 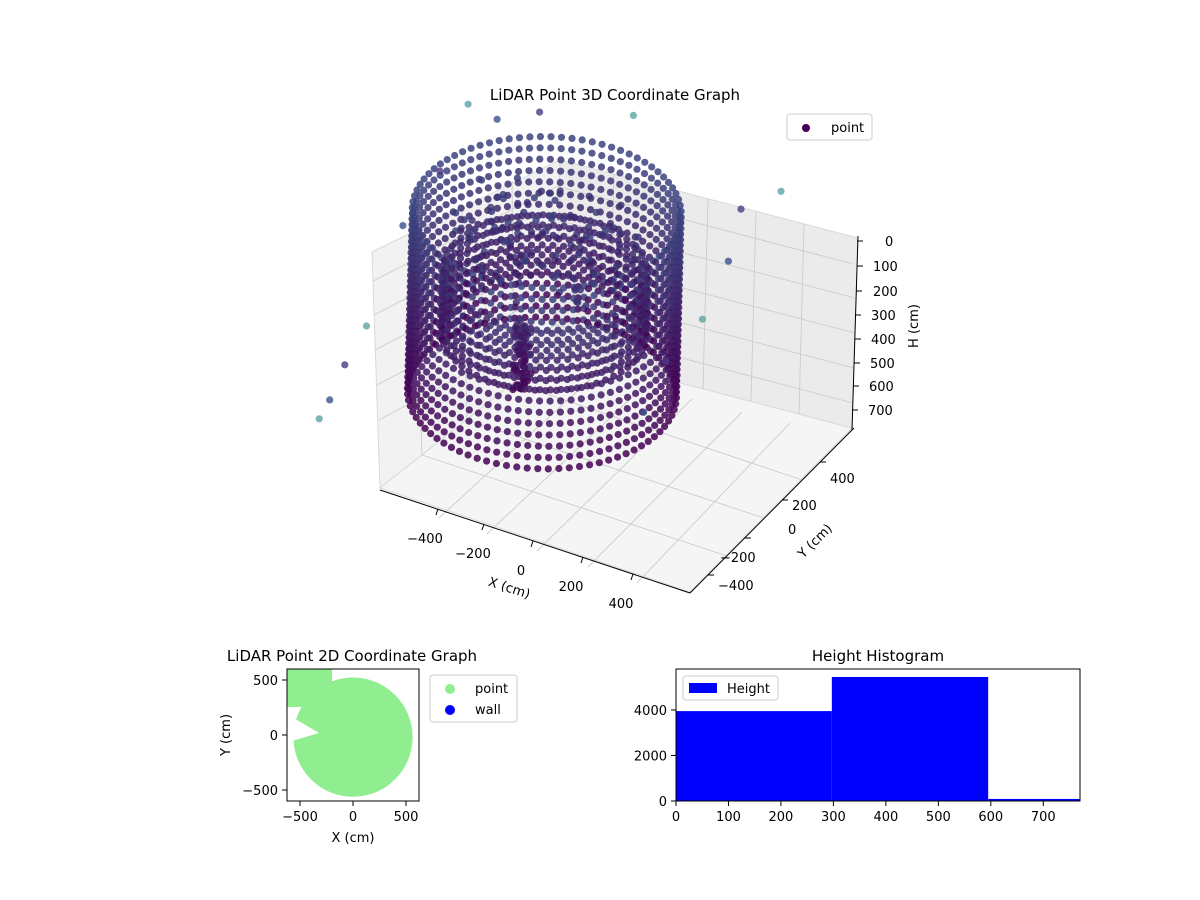 What do you see at coordinates (883, 340) in the screenshot?
I see `z-tick-3d-label: 400` at bounding box center [883, 340].